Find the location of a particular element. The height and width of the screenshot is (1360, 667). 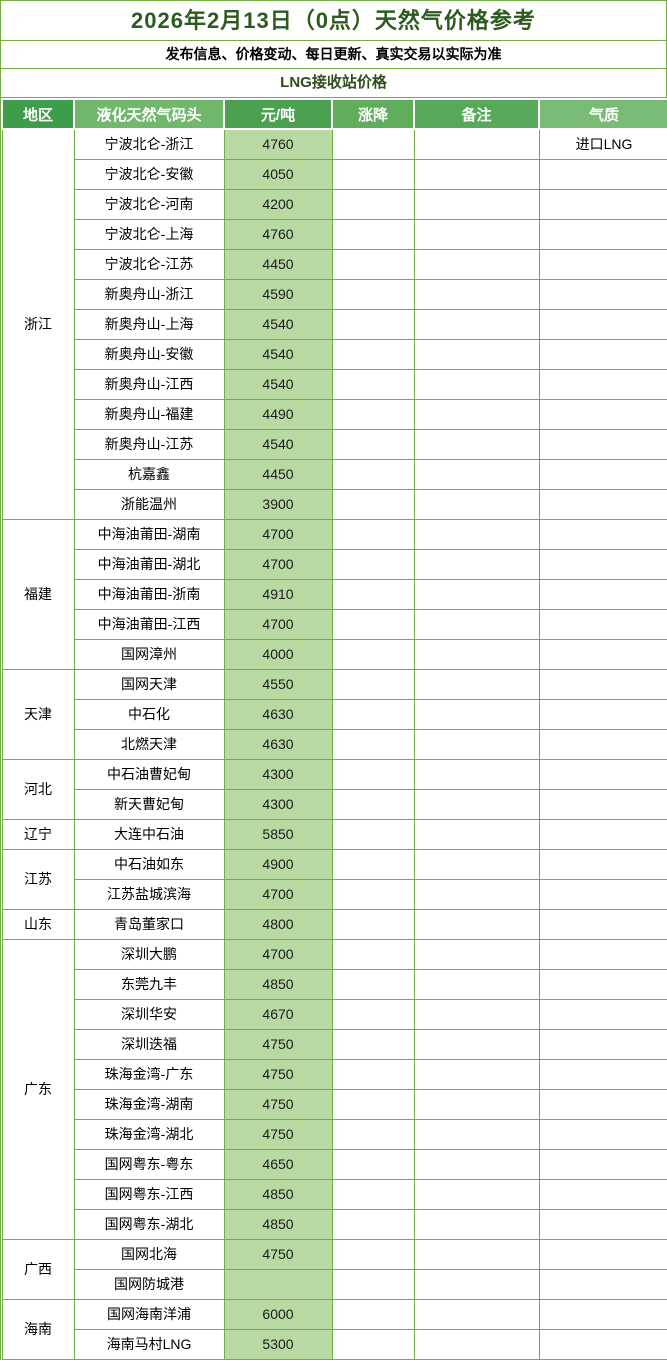

table-row: 广西 国网北海 4750 is located at coordinates (334, 1269).